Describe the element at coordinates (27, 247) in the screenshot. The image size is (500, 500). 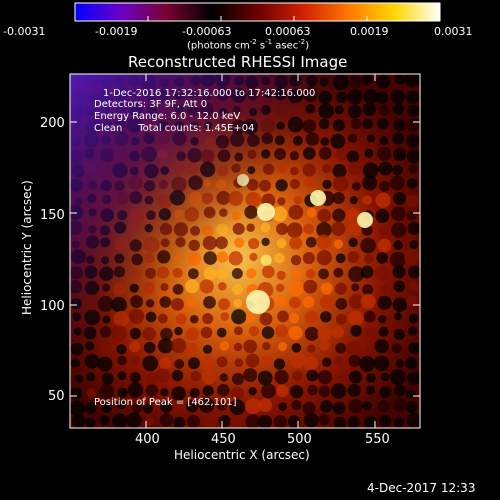
I see `y-axis-label: Heliocentric Y (arcsec)` at that location.